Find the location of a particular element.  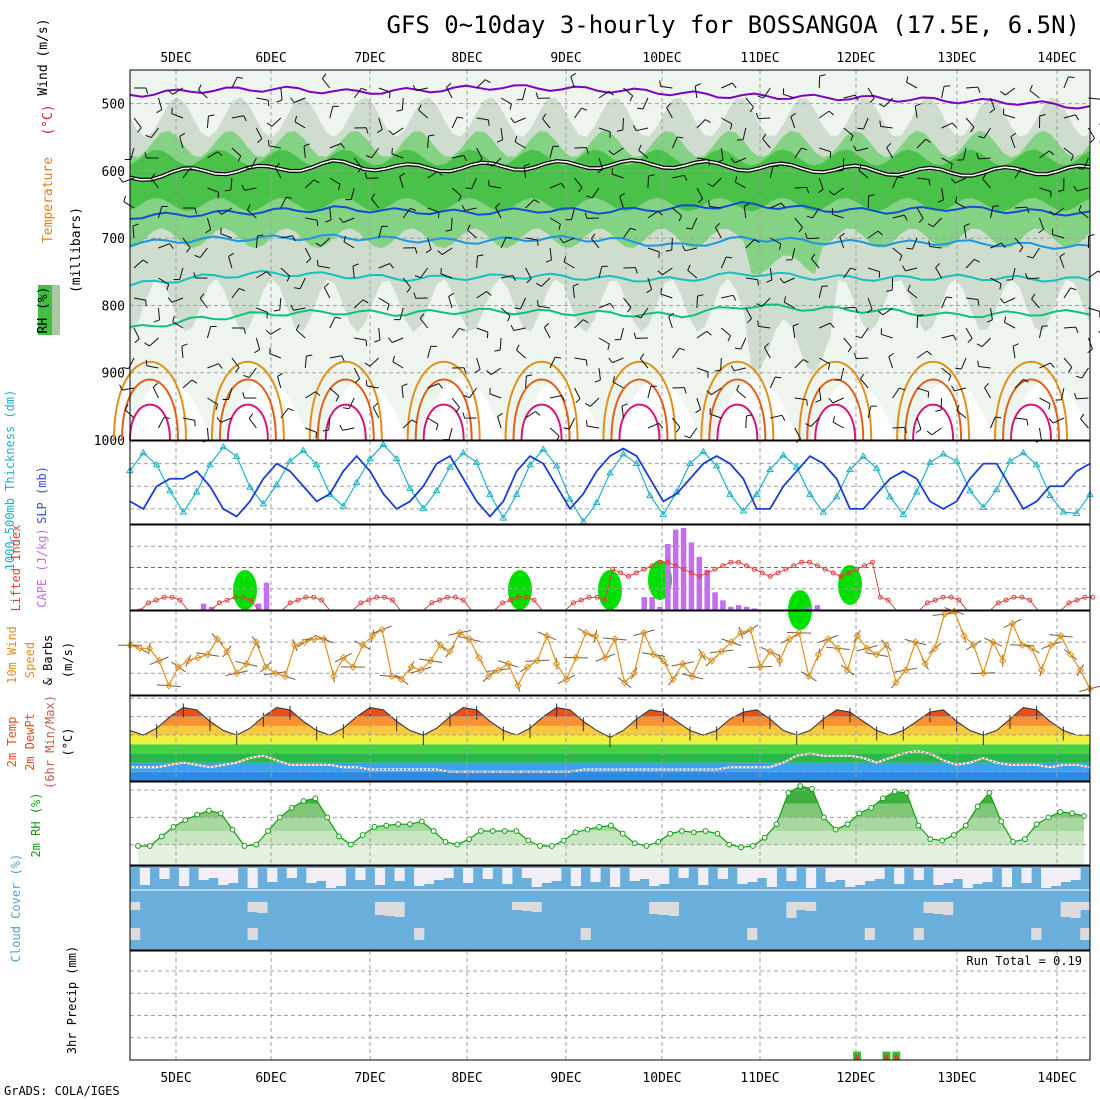

pressure-tick-label: 900 is located at coordinates (113, 374).